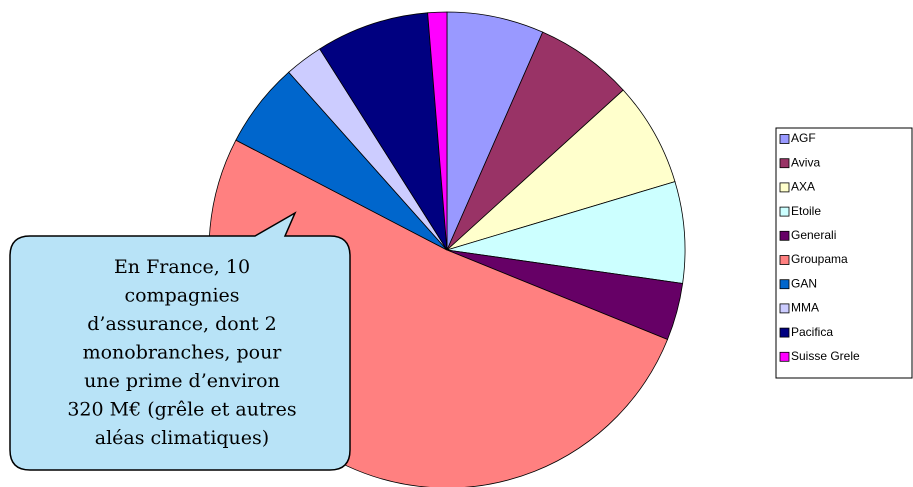 The image size is (913, 487). I want to click on callout-line: une prime d’environ, so click(182, 381).